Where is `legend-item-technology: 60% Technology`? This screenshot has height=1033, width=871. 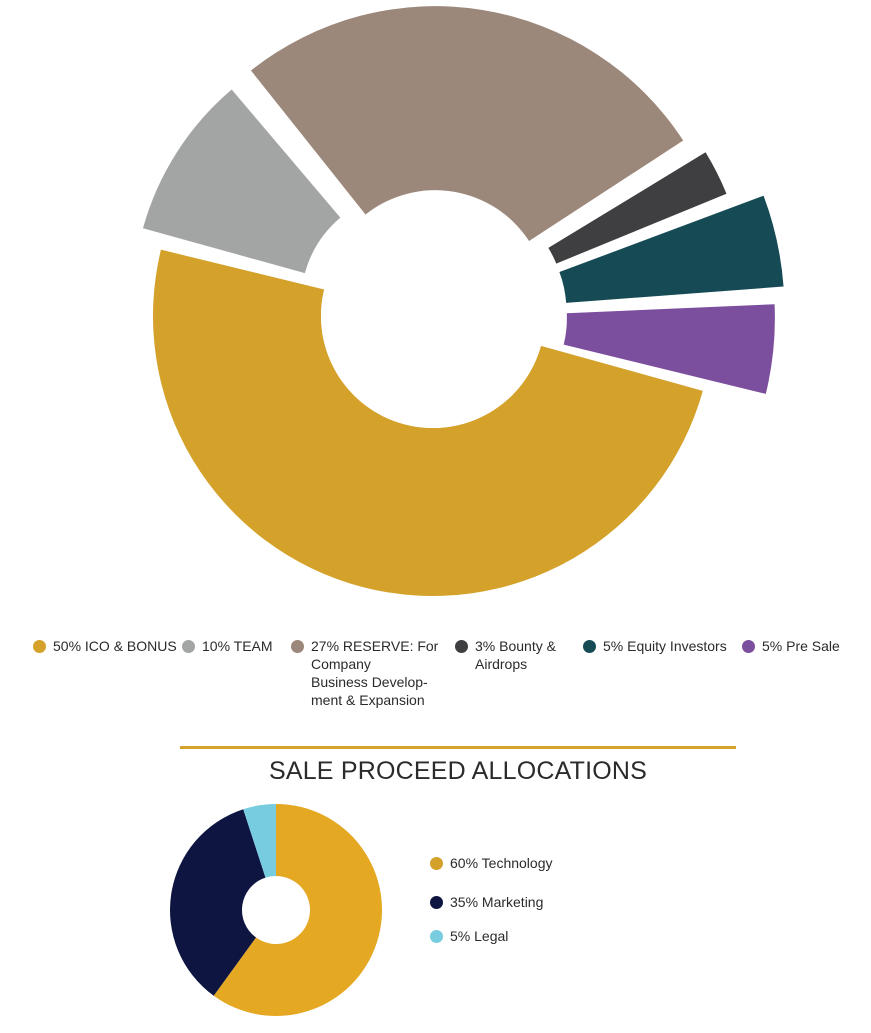
legend-item-technology: 60% Technology is located at coordinates (491, 863).